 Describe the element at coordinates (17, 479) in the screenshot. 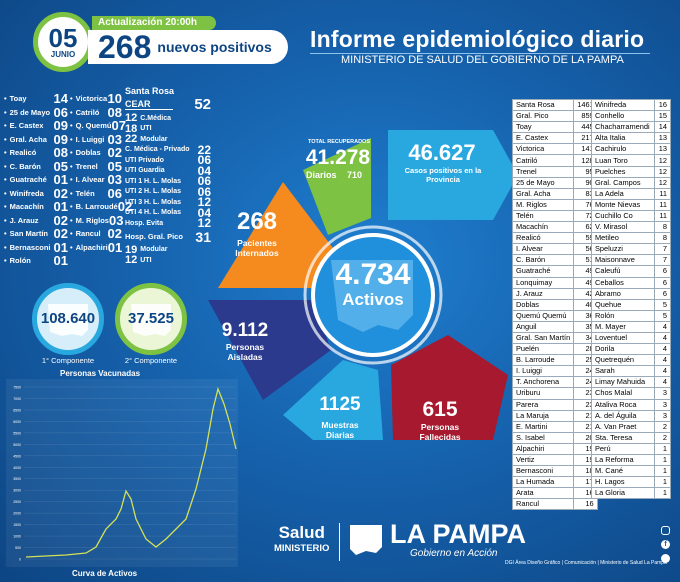

I see `y-tick-label: 3500` at that location.